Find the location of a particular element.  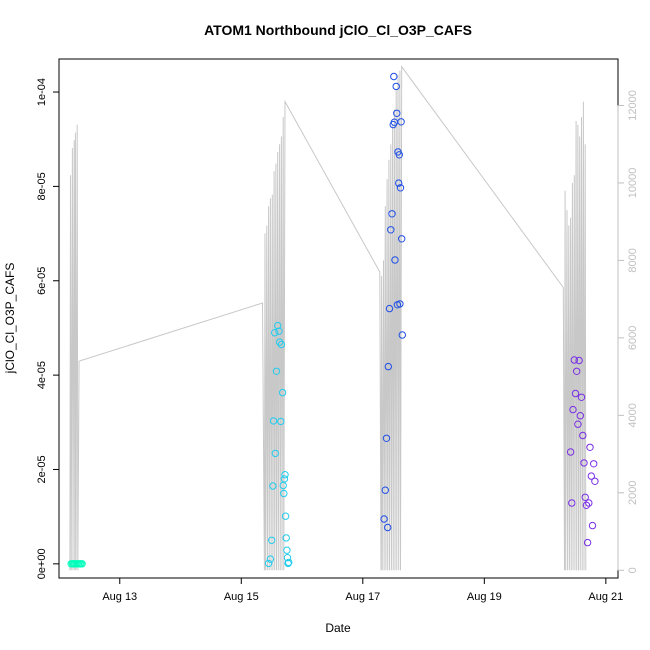

x-axis: Aug 13 Aug 15 Aug 17 Aug 19 Aug 21 is located at coordinates (362, 590).